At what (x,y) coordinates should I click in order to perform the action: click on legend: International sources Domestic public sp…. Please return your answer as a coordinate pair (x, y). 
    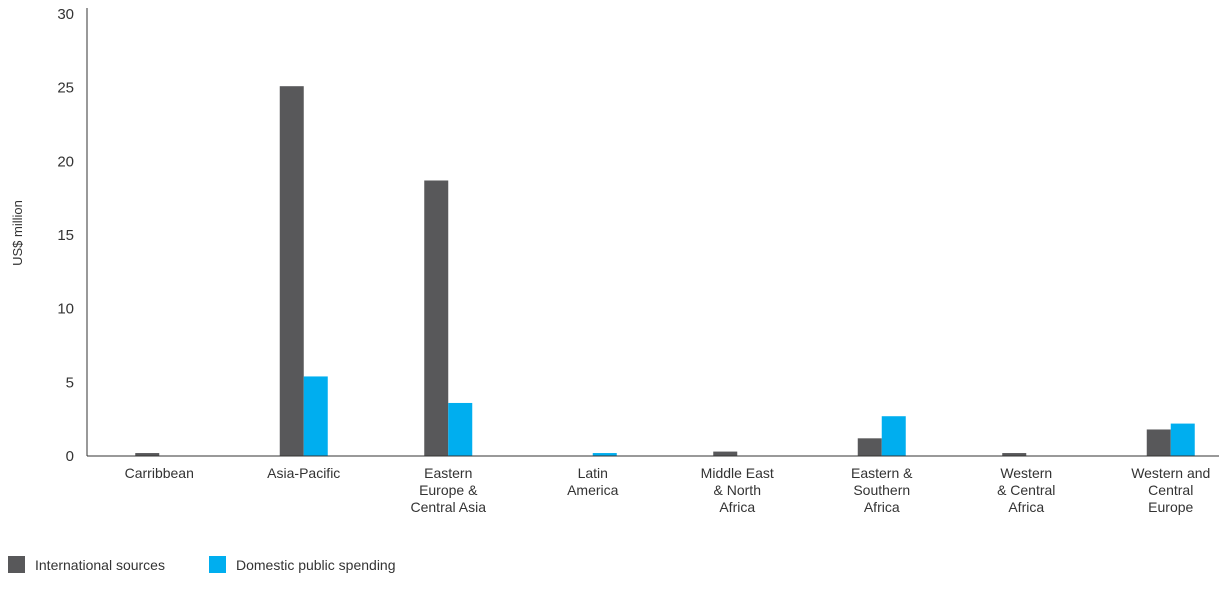
    Looking at the image, I should click on (202, 564).